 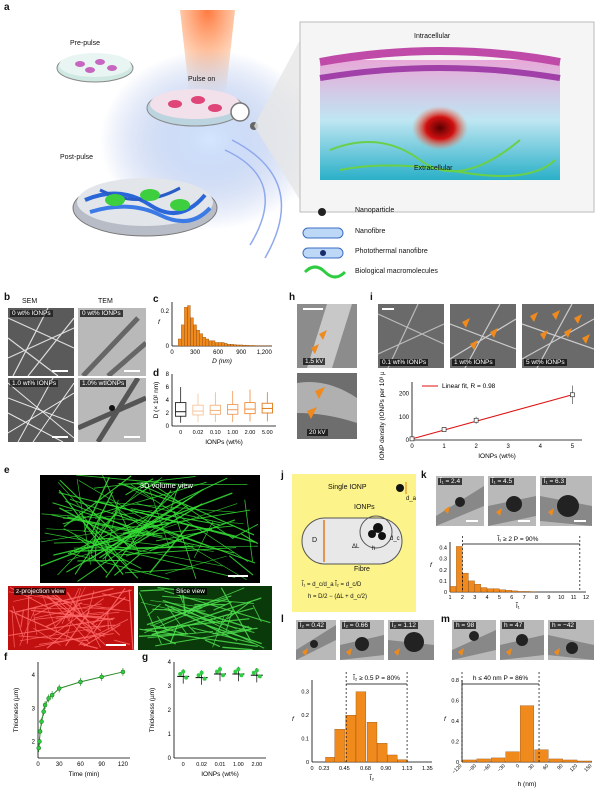 I want to click on scale-bar, so click(x=132, y=371).